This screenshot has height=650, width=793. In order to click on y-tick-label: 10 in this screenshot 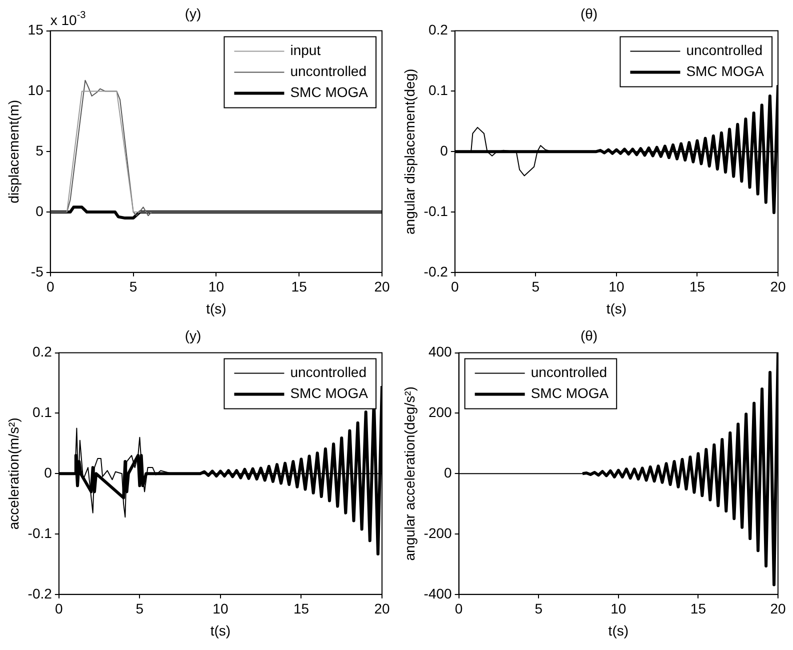, I will do `click(36, 90)`.